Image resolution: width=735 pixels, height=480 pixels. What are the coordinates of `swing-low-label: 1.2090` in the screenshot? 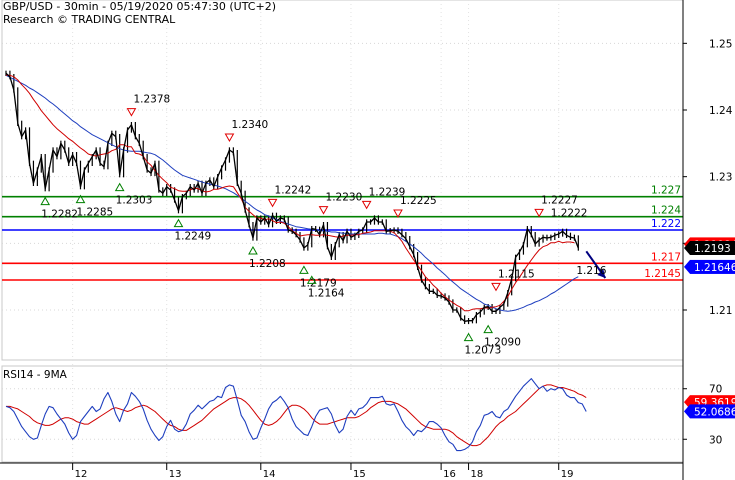 It's located at (502, 343).